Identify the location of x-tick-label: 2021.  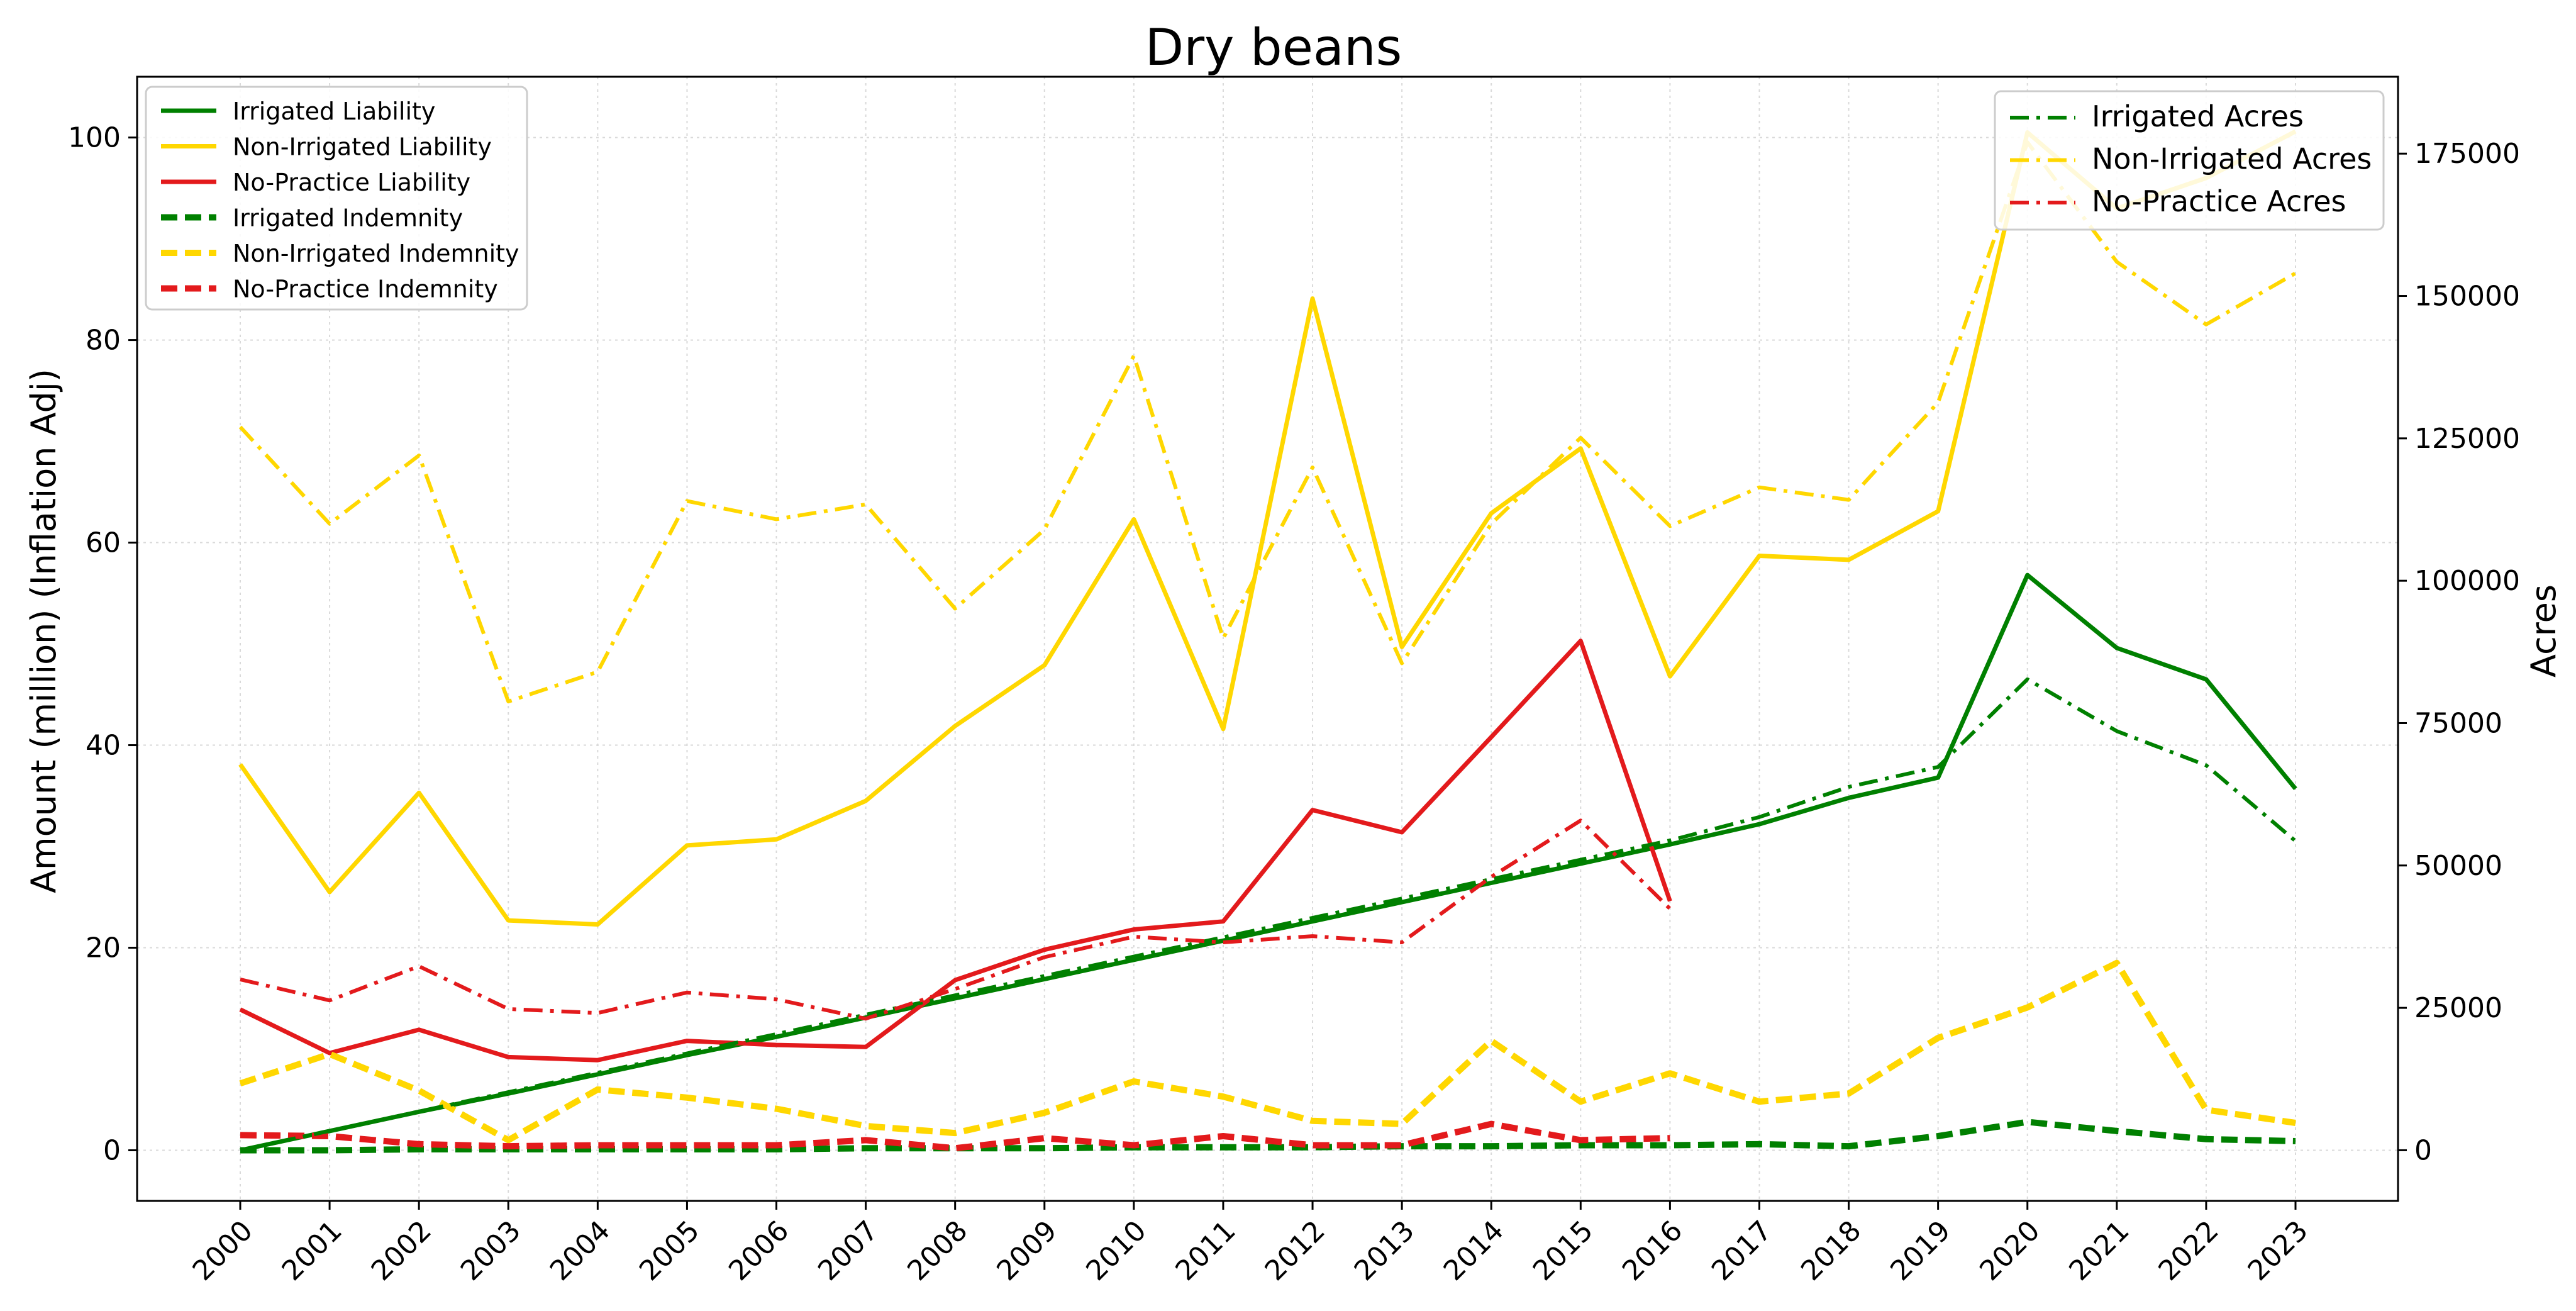
(2099, 1251).